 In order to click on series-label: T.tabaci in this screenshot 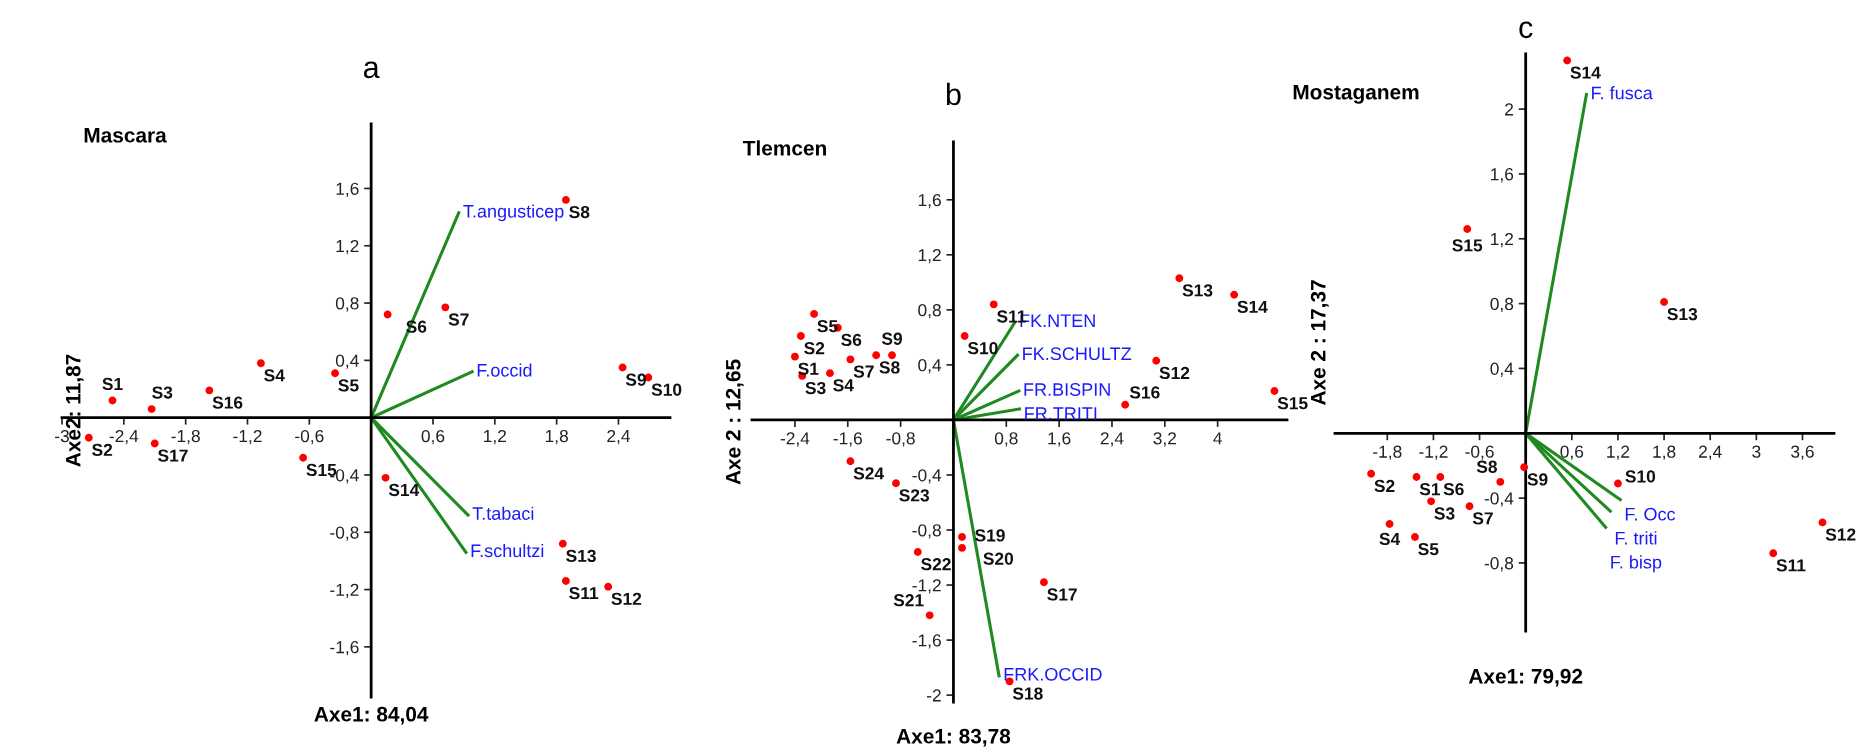, I will do `click(503, 513)`.